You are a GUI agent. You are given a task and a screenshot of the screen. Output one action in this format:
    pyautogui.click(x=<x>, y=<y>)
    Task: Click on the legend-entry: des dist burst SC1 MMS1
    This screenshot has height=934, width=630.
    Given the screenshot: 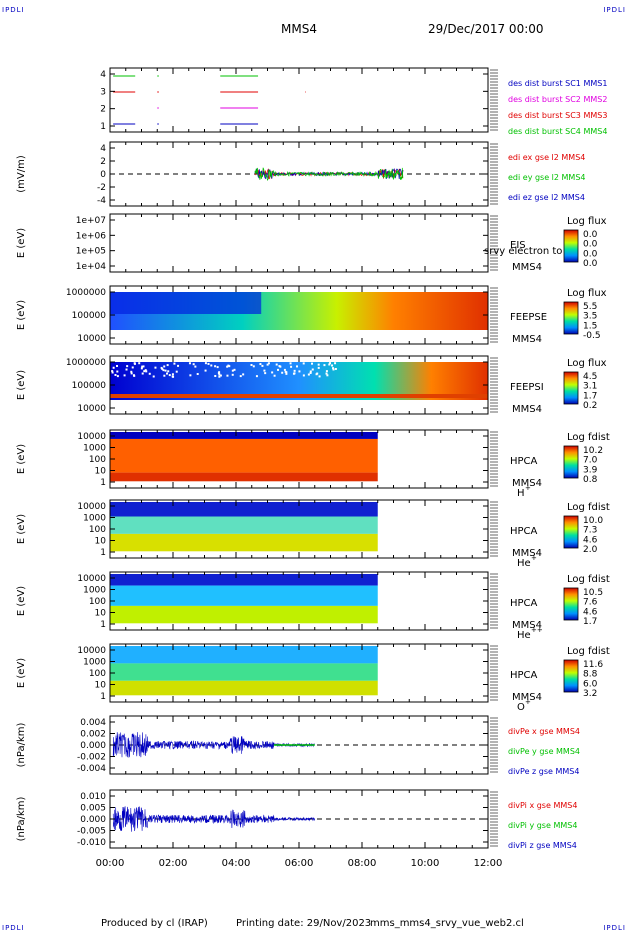 What is the action you would take?
    pyautogui.click(x=557, y=83)
    